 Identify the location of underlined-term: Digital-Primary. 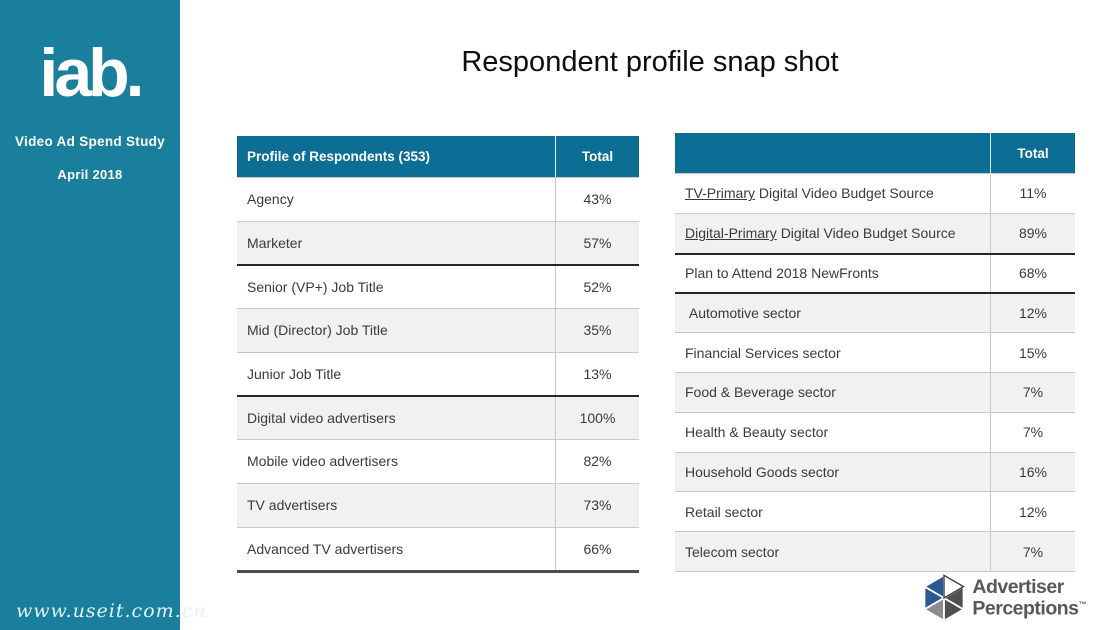
(731, 233).